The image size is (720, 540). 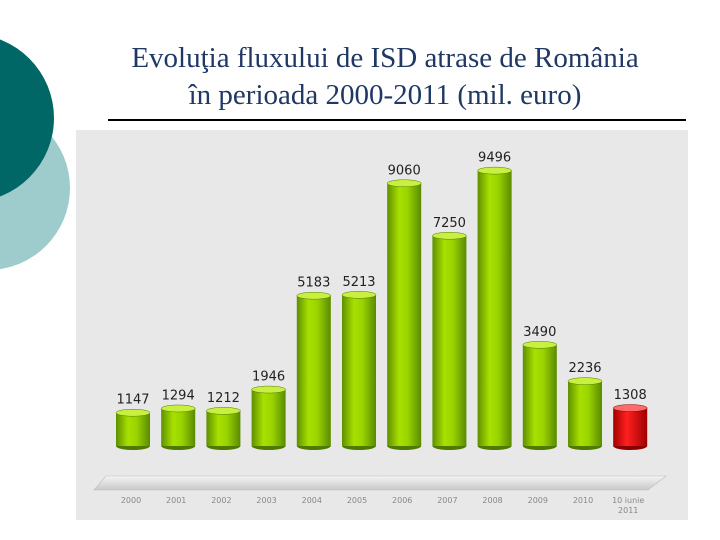 What do you see at coordinates (131, 500) in the screenshot?
I see `x-tick-label-0: 2000` at bounding box center [131, 500].